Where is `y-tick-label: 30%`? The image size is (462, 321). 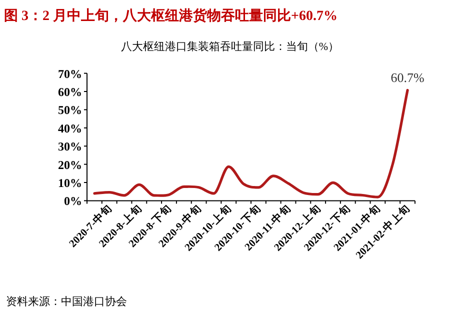 y-tick-label: 30% is located at coordinates (70, 147).